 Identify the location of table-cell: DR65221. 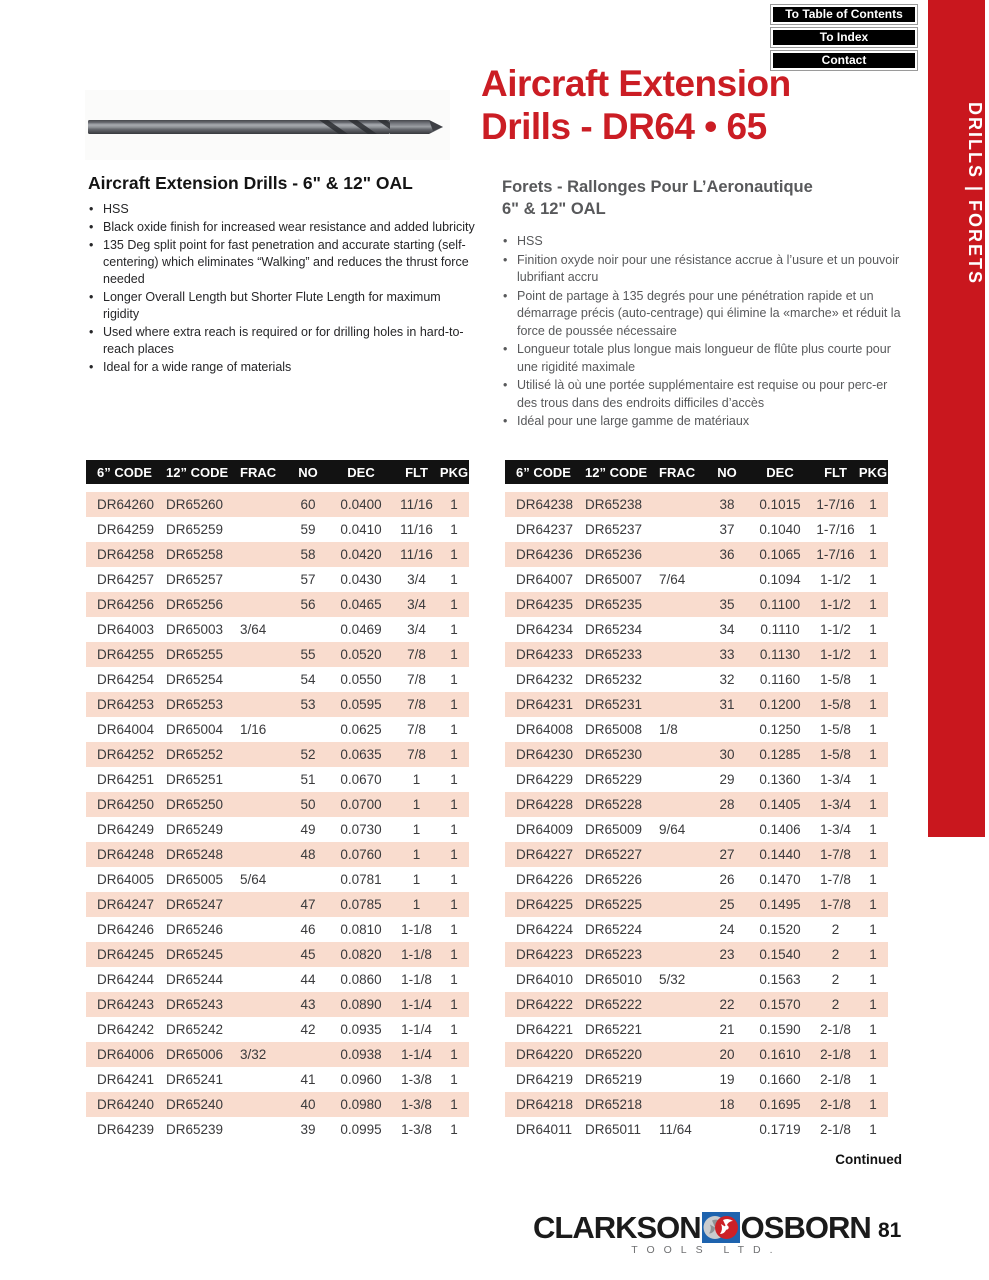
(614, 1029).